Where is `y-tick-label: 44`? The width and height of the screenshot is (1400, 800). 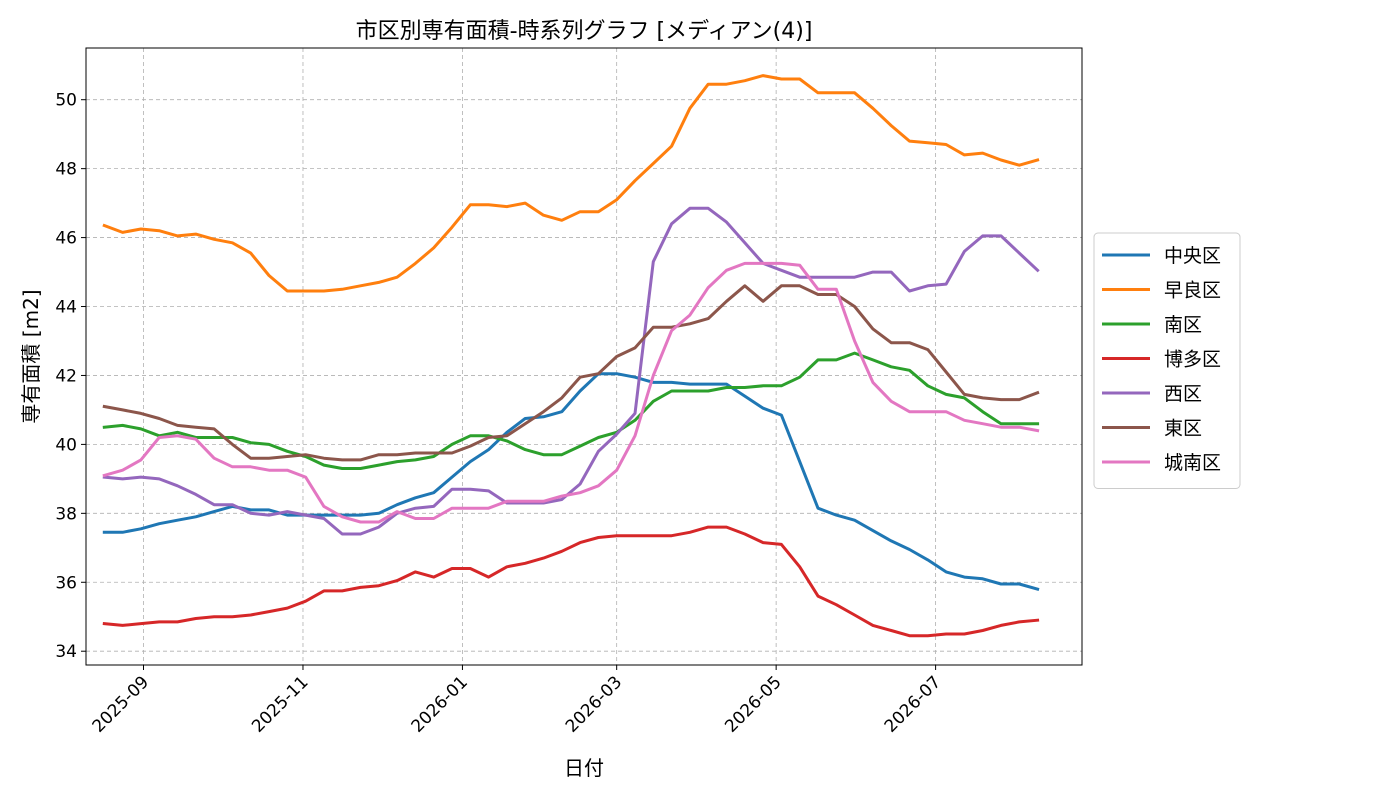
y-tick-label: 44 is located at coordinates (66, 308).